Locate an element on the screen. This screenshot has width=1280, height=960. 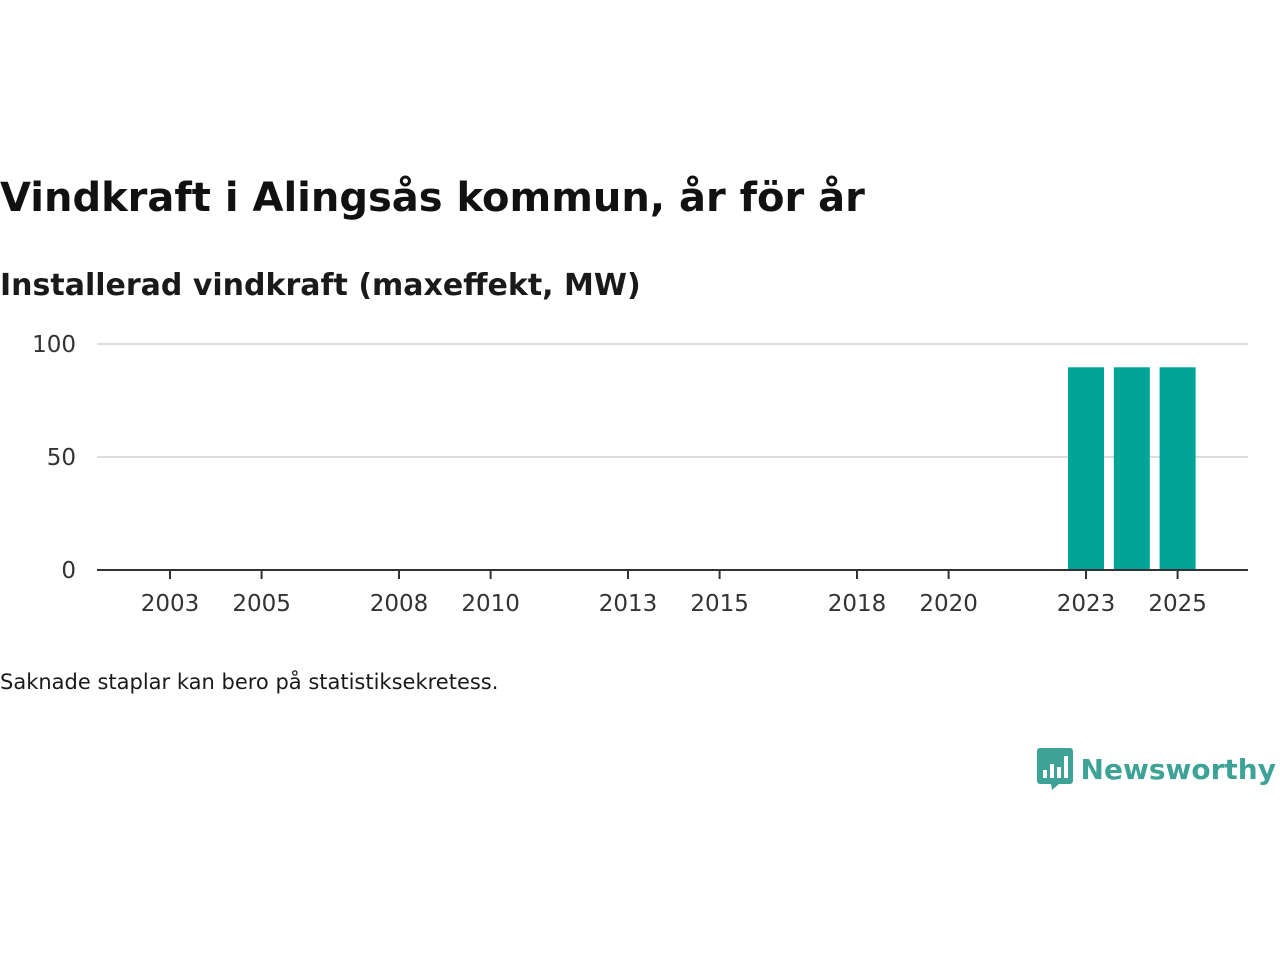
x-tick-label: 2020 is located at coordinates (948, 604).